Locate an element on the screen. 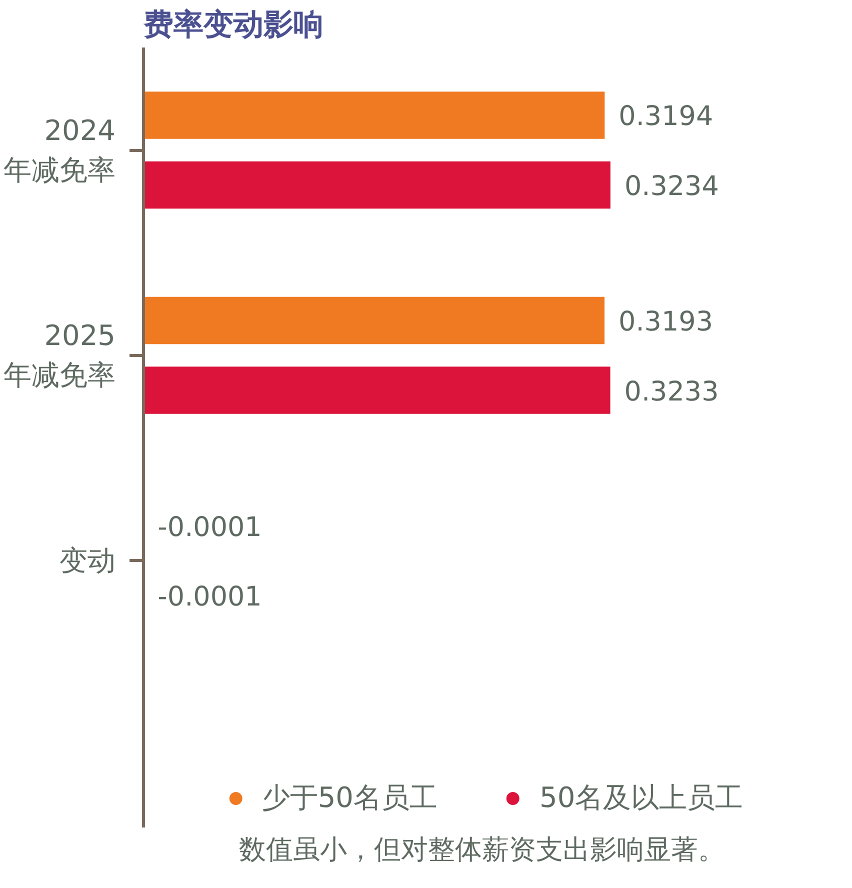  legend-label: 少于50名员工 is located at coordinates (350, 798).